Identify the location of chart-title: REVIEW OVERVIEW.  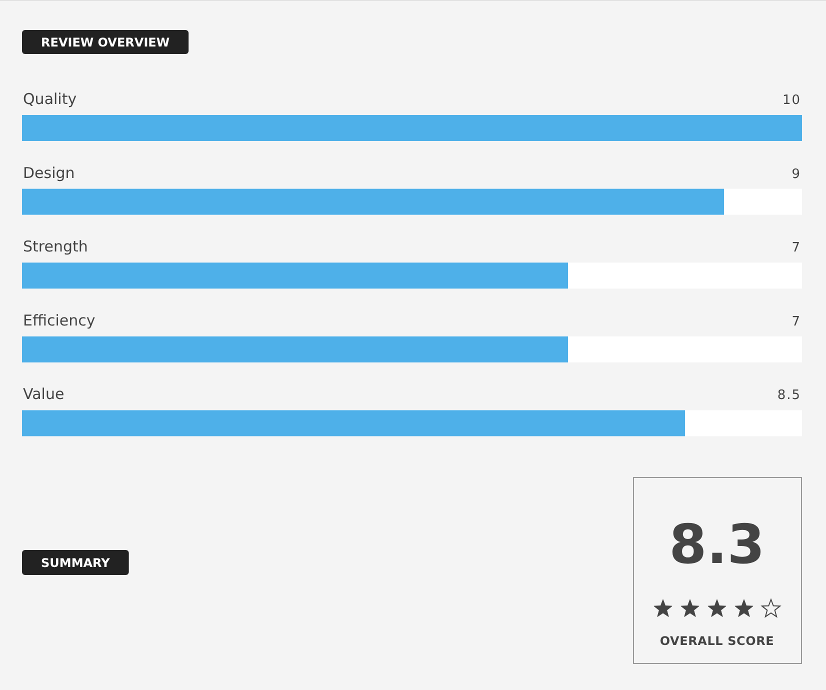
(105, 42).